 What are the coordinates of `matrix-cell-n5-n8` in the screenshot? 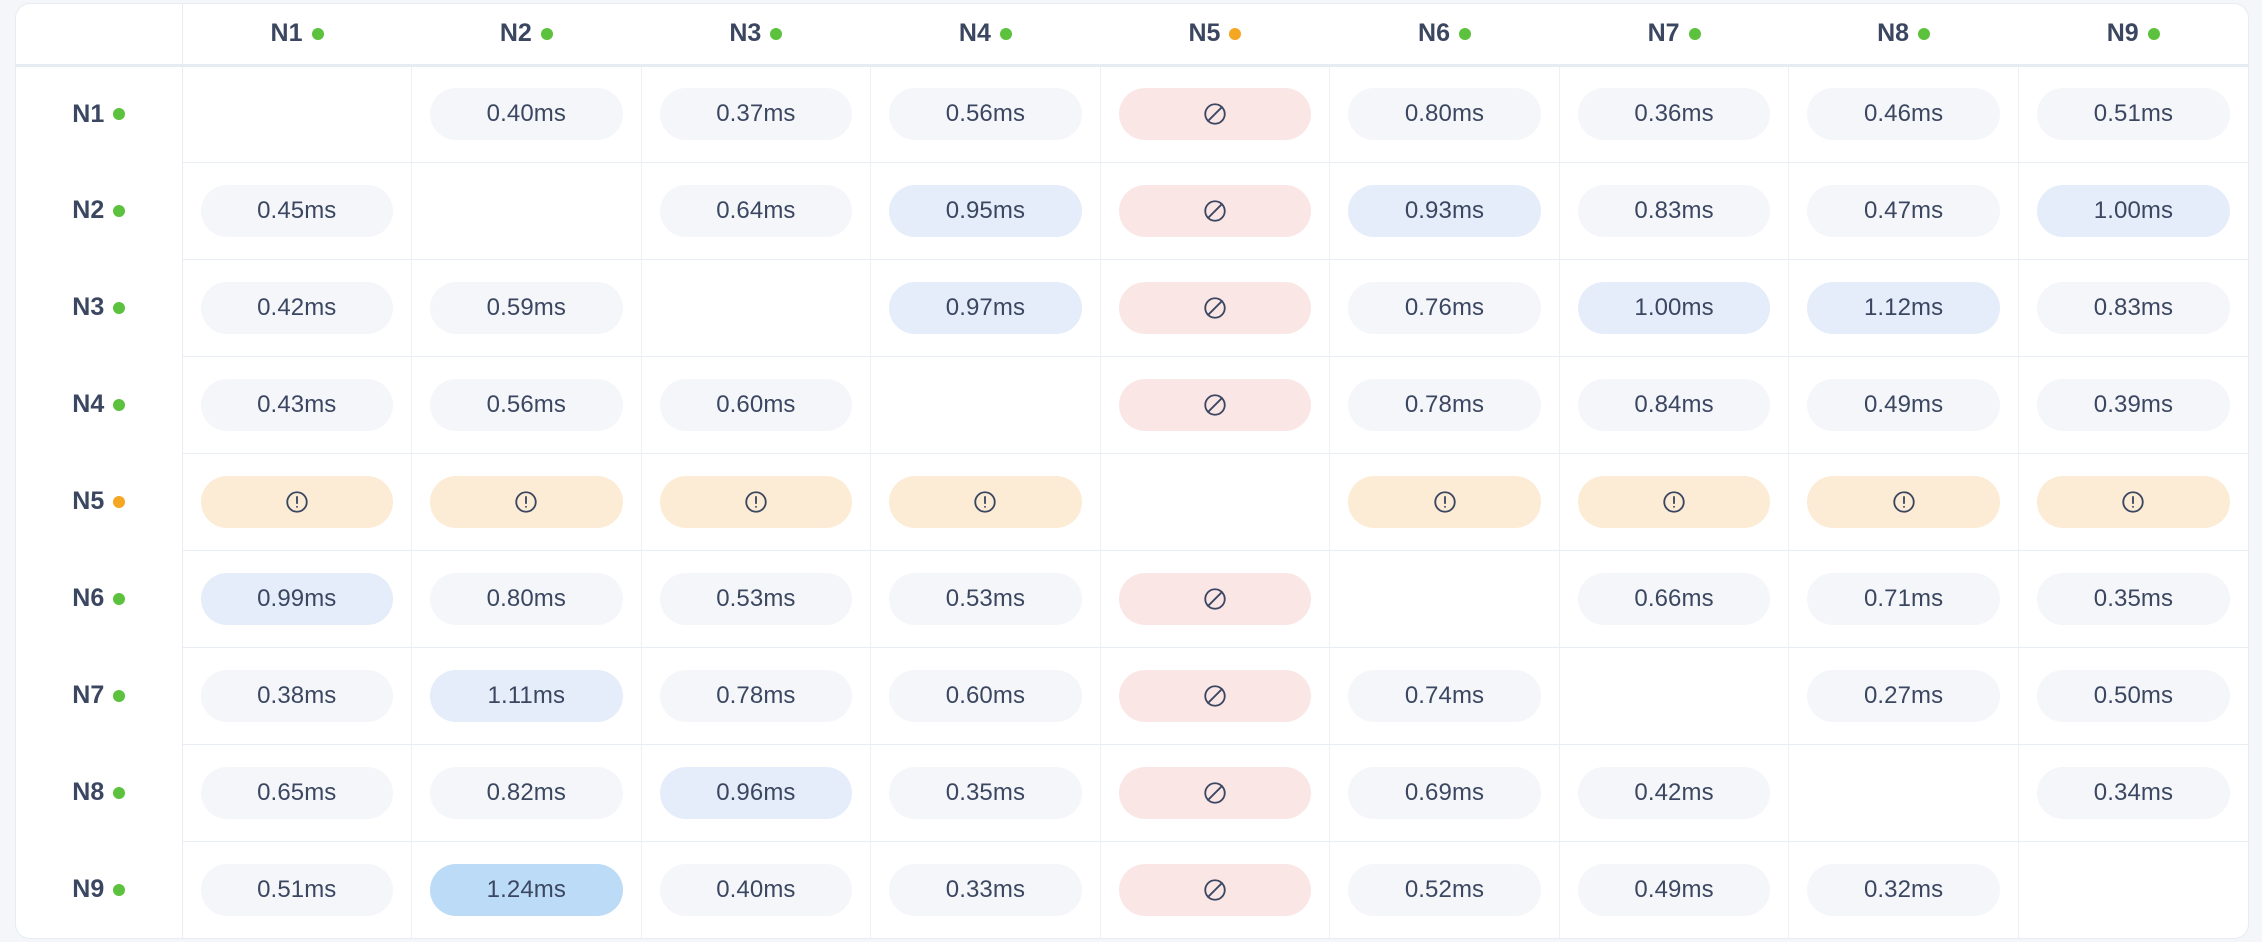 It's located at (1903, 502).